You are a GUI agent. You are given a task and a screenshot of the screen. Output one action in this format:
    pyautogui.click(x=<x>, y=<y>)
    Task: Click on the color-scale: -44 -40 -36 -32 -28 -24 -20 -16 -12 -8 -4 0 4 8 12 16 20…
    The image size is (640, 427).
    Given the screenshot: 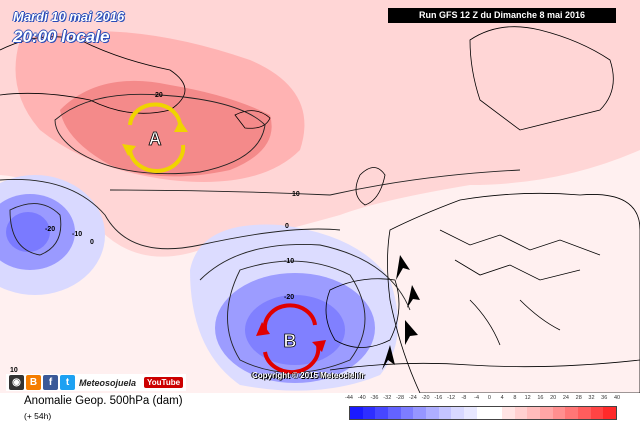 What is the action you would take?
    pyautogui.click(x=483, y=407)
    